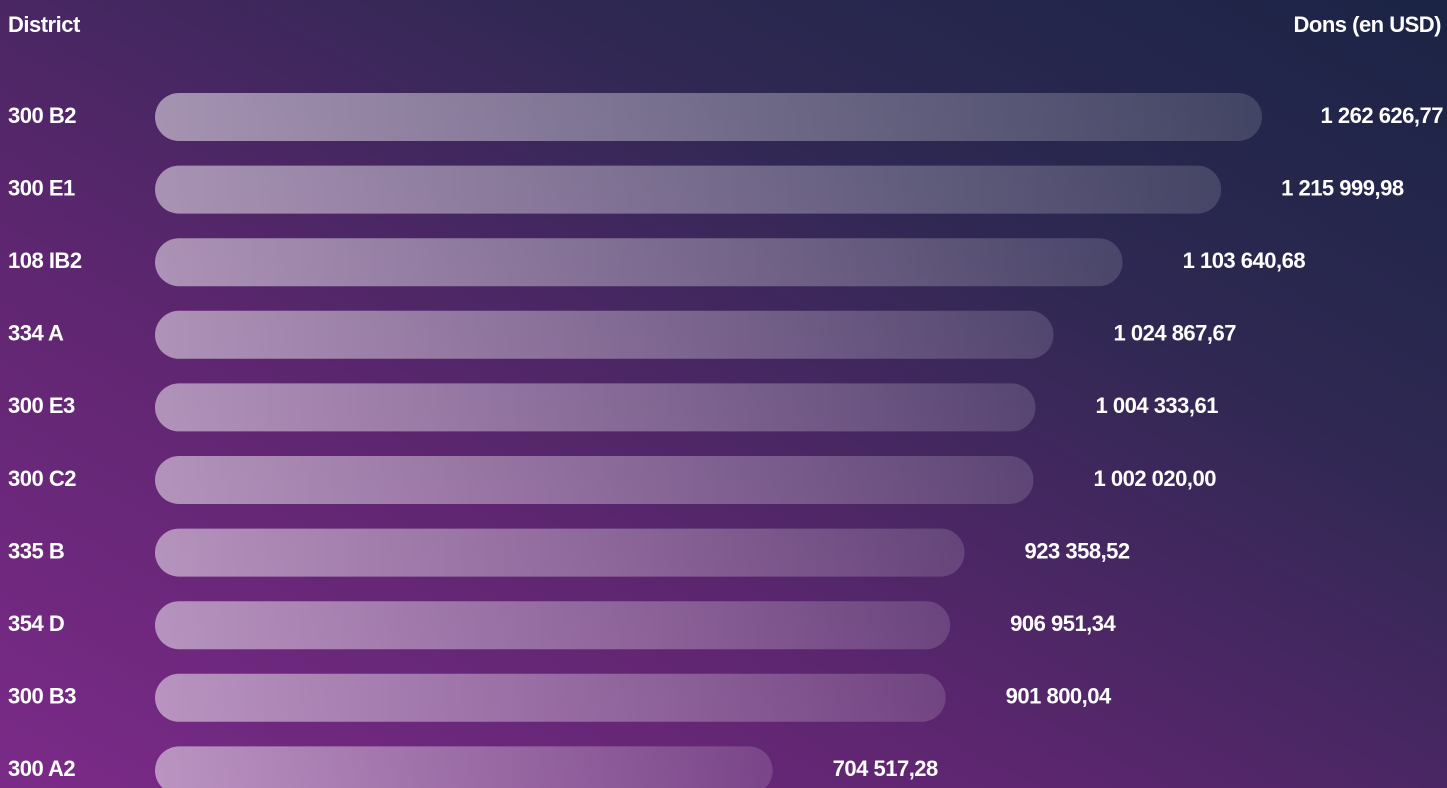 Image resolution: width=1447 pixels, height=788 pixels. Describe the element at coordinates (1342, 187) in the screenshot. I see `value-label: 1 215 999,98` at that location.